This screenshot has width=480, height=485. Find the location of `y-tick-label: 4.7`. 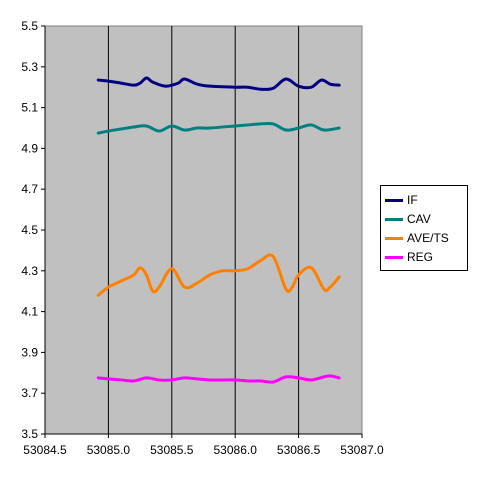

y-tick-label: 4.7 is located at coordinates (29, 189).